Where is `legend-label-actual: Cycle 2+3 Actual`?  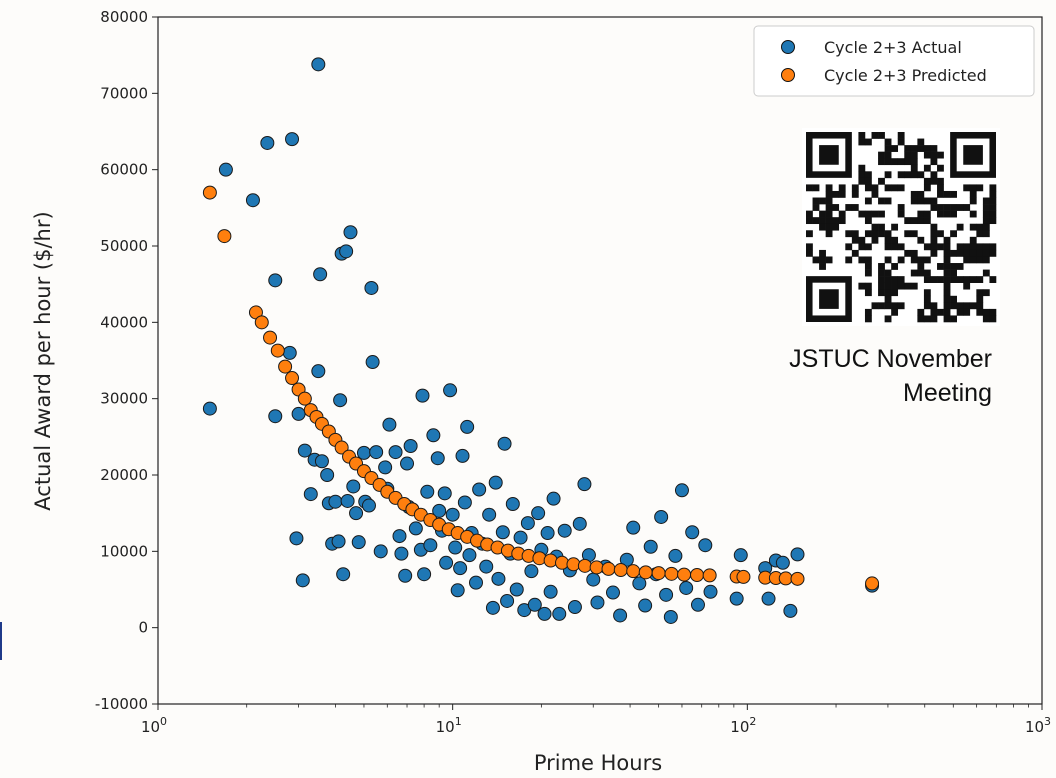
legend-label-actual: Cycle 2+3 Actual is located at coordinates (893, 47).